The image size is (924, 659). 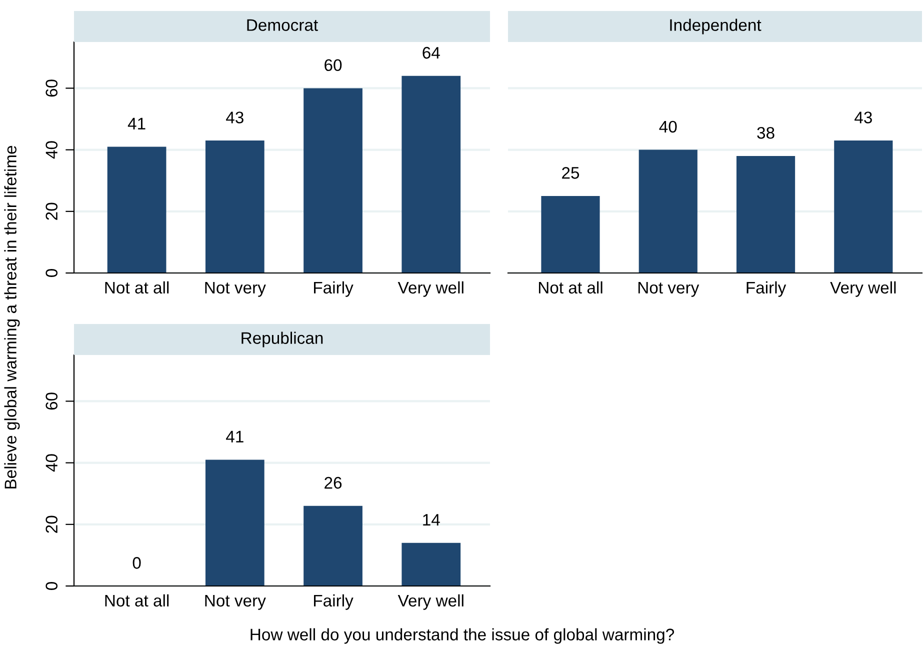 I want to click on chart-title: Democrat, so click(x=282, y=25).